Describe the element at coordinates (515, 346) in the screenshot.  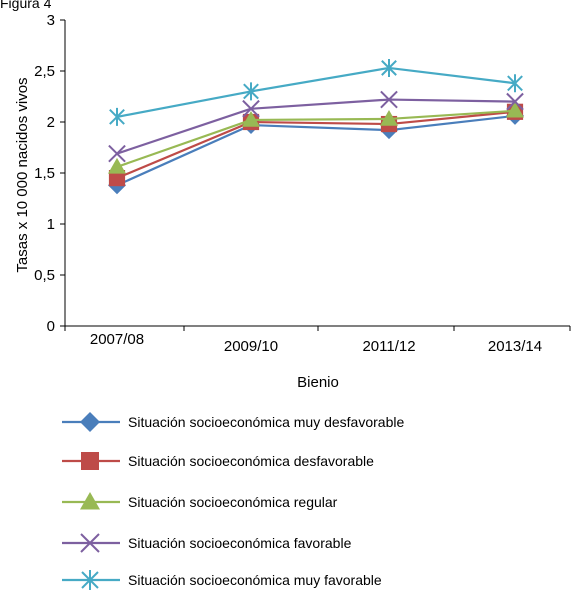
I see `x-tick-label: 2013/14` at that location.